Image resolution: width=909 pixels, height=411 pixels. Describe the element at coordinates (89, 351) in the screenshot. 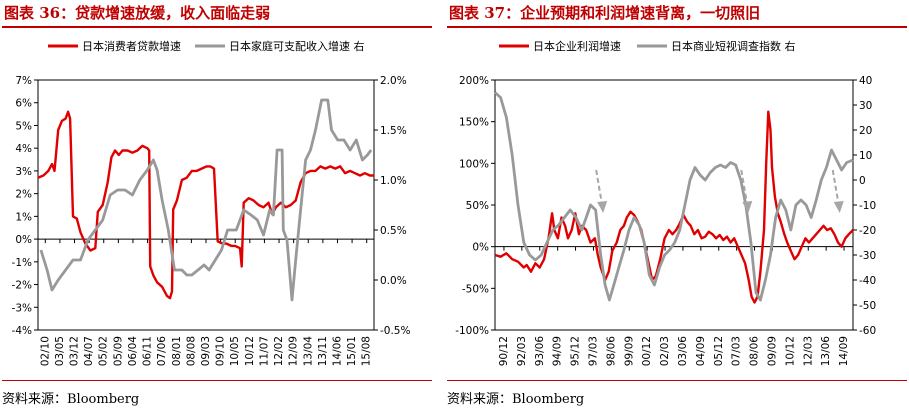

I see `x-tick-label: 04/07` at that location.